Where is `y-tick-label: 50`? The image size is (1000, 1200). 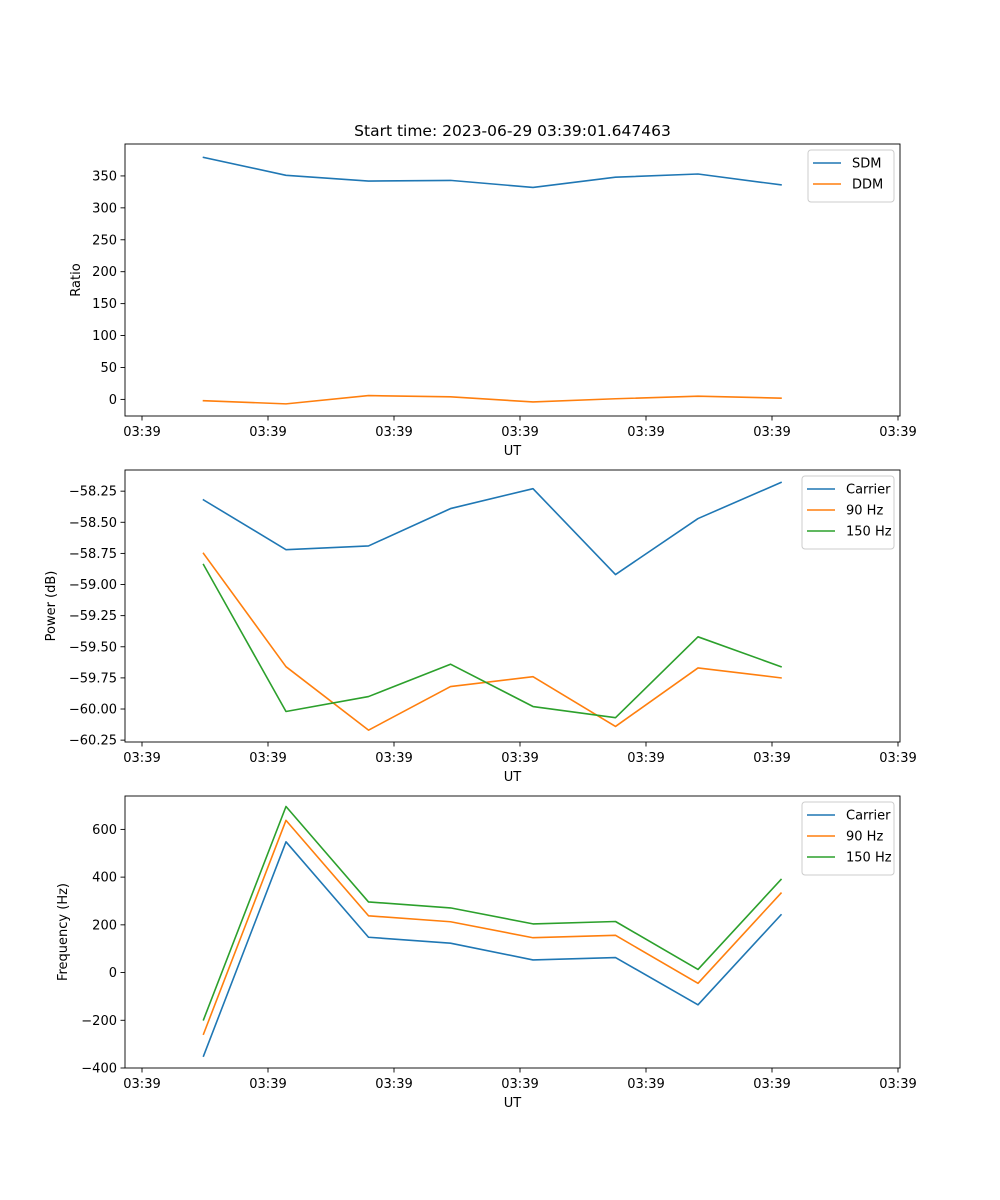 y-tick-label: 50 is located at coordinates (108, 368).